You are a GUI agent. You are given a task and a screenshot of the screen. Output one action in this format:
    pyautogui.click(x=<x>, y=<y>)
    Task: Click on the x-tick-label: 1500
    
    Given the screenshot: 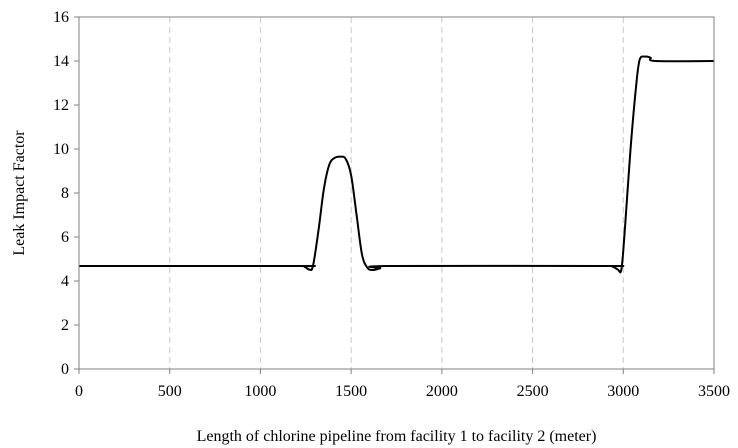 What is the action you would take?
    pyautogui.click(x=351, y=391)
    